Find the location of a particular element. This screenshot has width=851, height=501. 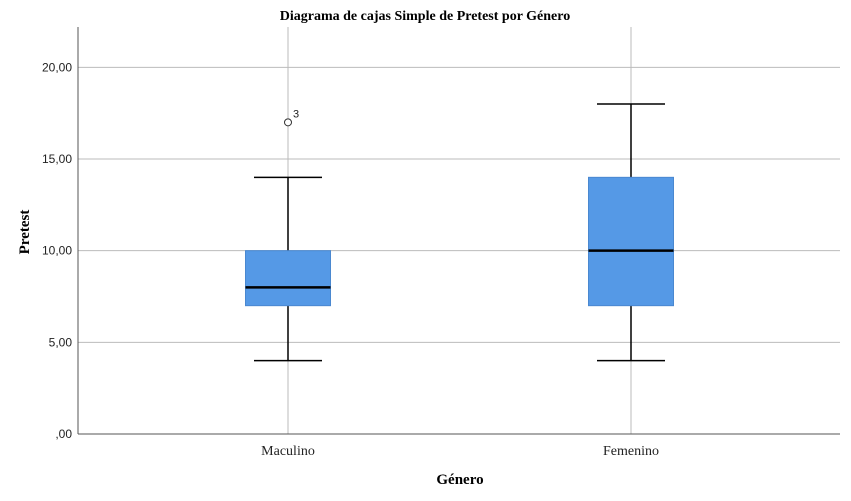

outlier-label: 3 is located at coordinates (296, 114).